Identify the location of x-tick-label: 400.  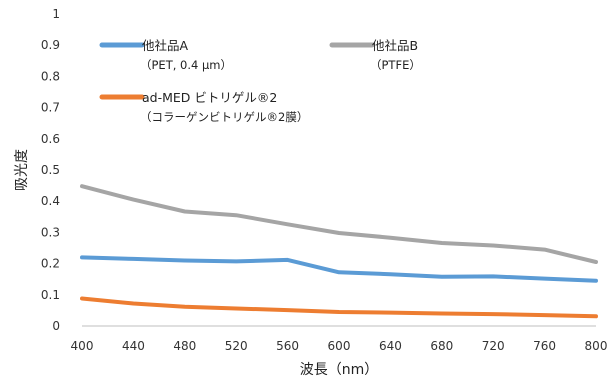
(82, 346).